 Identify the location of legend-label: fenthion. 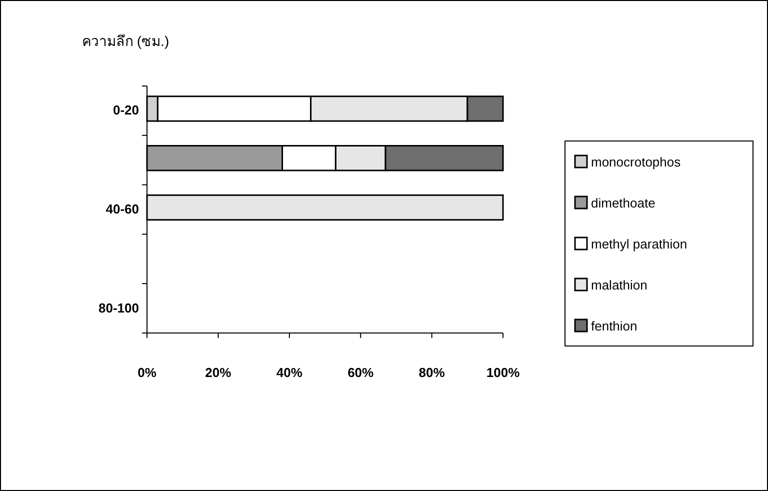
(614, 326).